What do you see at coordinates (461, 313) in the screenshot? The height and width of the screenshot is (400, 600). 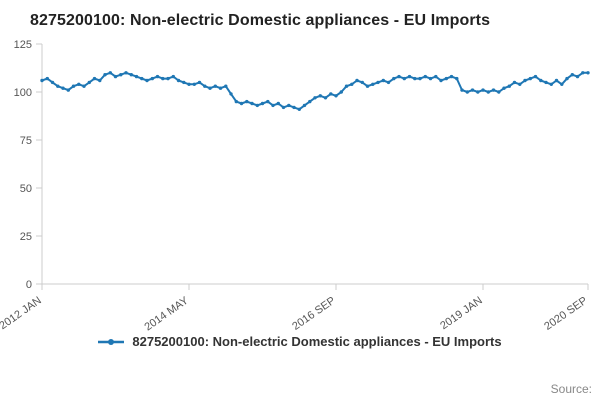 I see `x-tick-label: 2019 JAN` at bounding box center [461, 313].